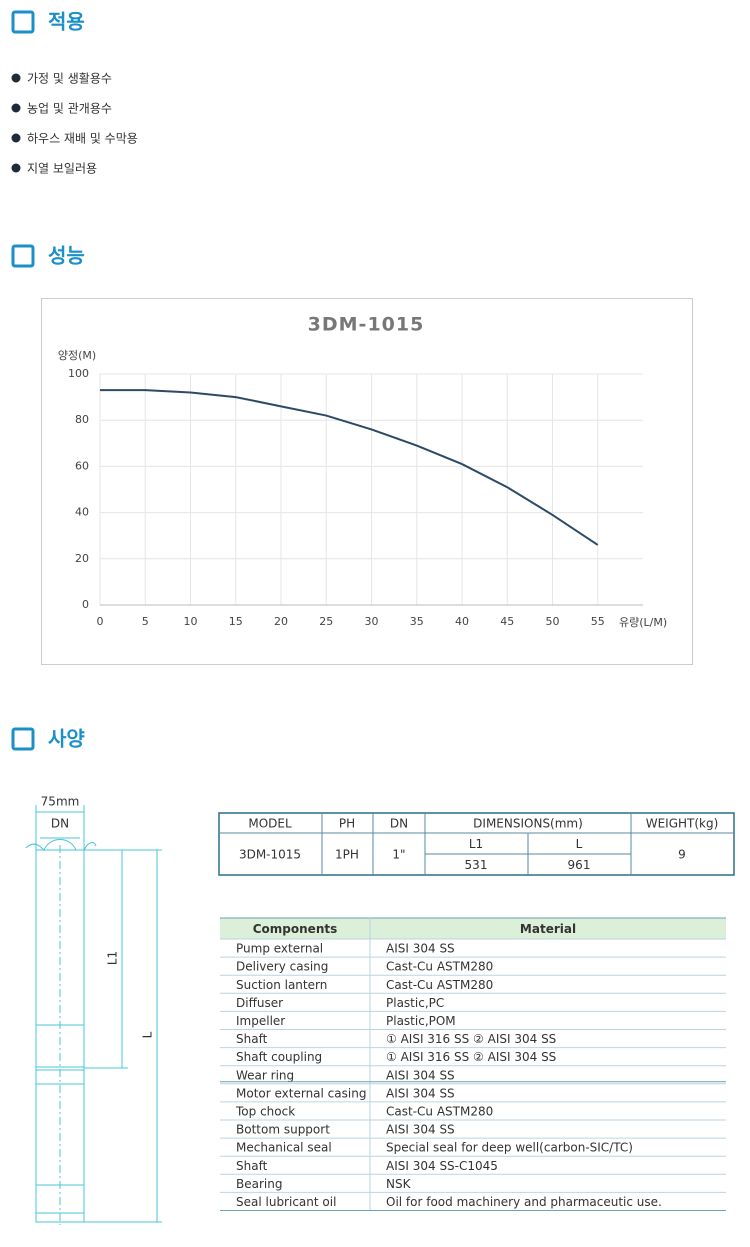  I want to click on spec-cell: 9, so click(682, 855).